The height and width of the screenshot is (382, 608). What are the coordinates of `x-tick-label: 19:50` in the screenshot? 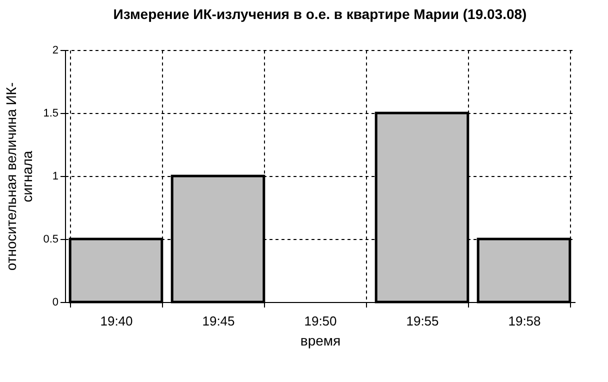 It's located at (320, 321).